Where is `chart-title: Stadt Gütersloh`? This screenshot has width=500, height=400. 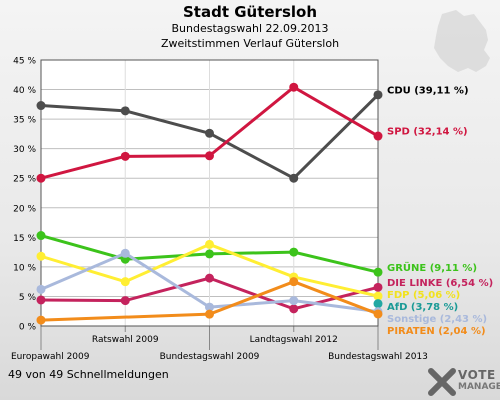
chart-title: Stadt Gütersloh is located at coordinates (249, 12).